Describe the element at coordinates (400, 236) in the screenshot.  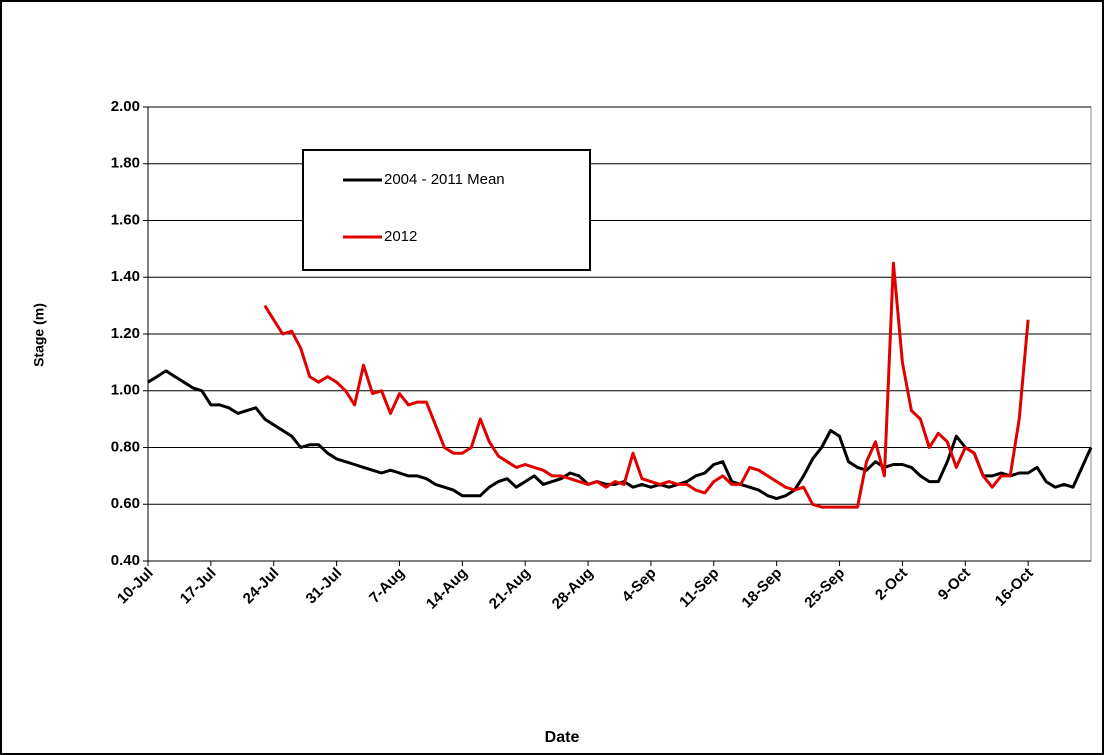
I see `legend-label: 2012` at that location.